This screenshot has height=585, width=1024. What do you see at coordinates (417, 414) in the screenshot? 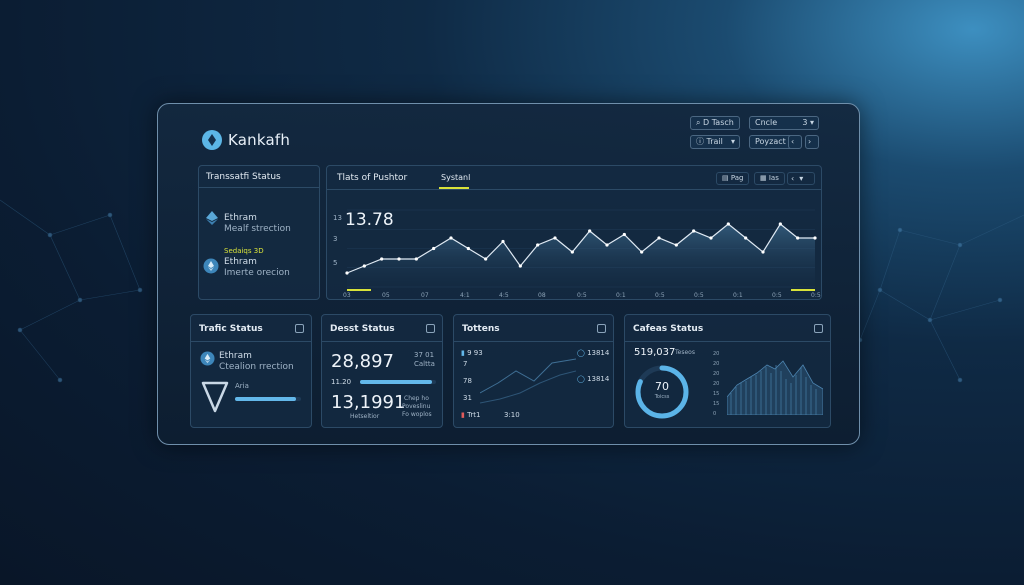
I see `dest-side-note: Fo woplos` at bounding box center [417, 414].